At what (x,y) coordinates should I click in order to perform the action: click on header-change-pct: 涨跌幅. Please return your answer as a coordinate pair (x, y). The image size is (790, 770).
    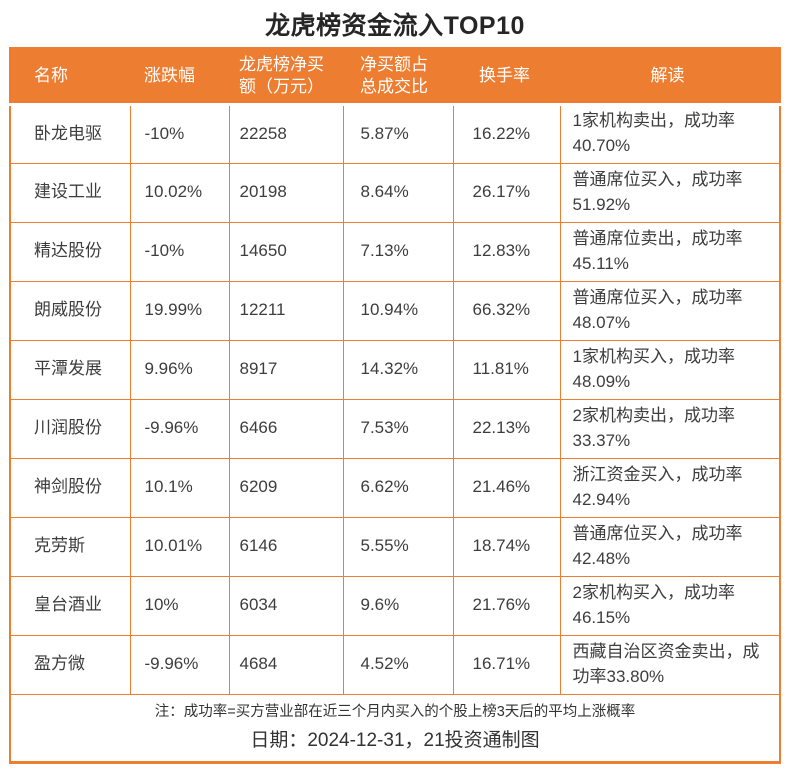
    Looking at the image, I should click on (179, 77).